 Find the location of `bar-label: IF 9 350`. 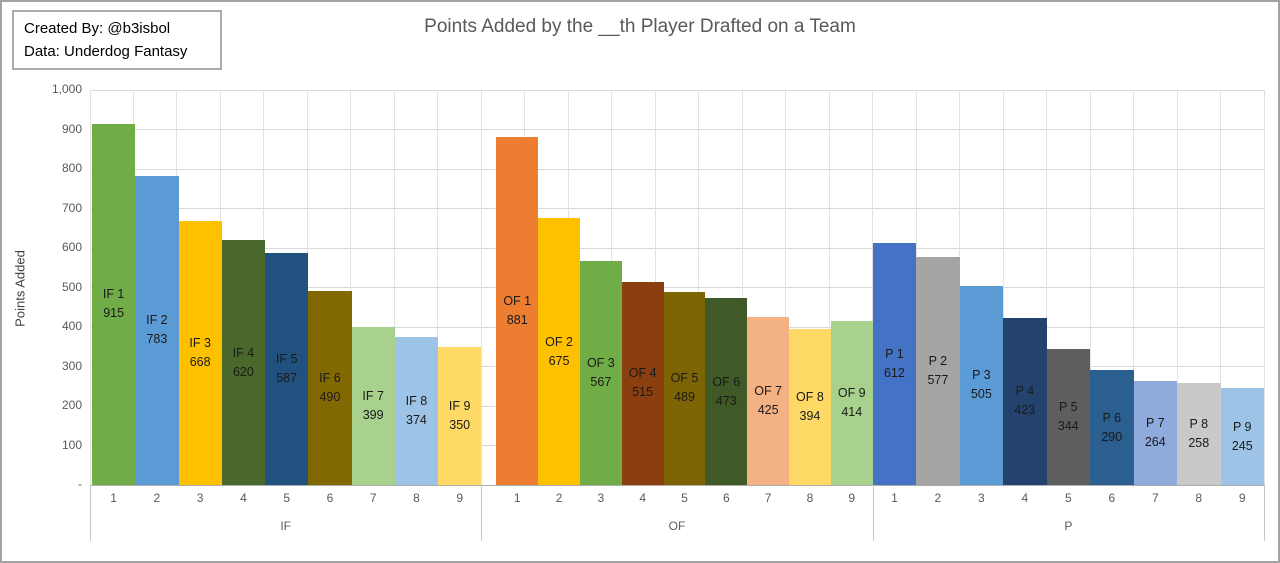

bar-label: IF 9 350 is located at coordinates (459, 416).